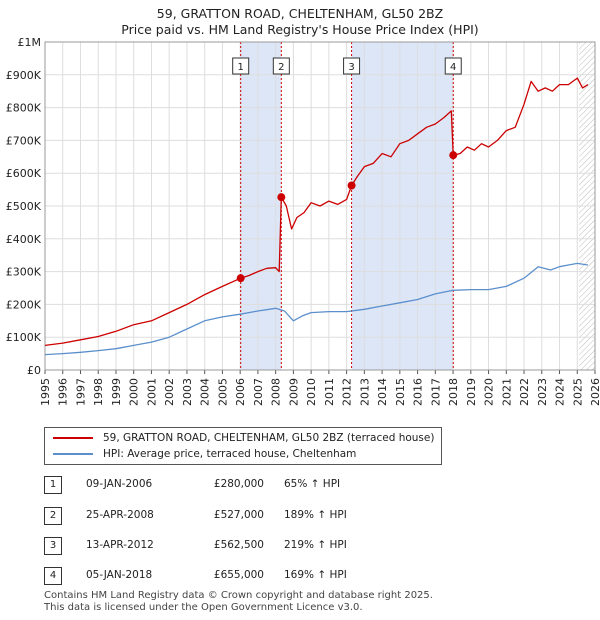 Image resolution: width=600 pixels, height=620 pixels. Describe the element at coordinates (240, 392) in the screenshot. I see `x-tick-label: 2006` at that location.